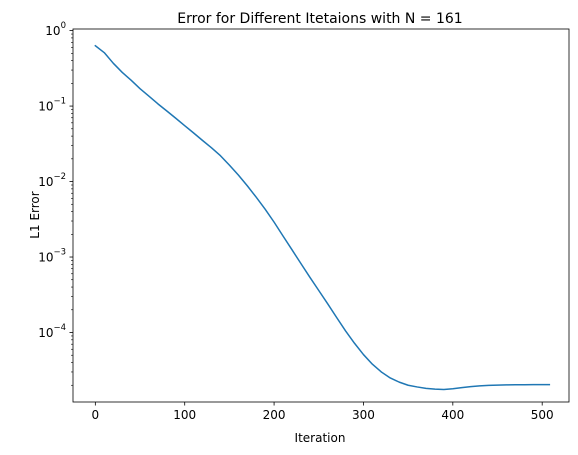  Describe the element at coordinates (59, 102) in the screenshot. I see `y-tick-label-exponent: −1` at that location.